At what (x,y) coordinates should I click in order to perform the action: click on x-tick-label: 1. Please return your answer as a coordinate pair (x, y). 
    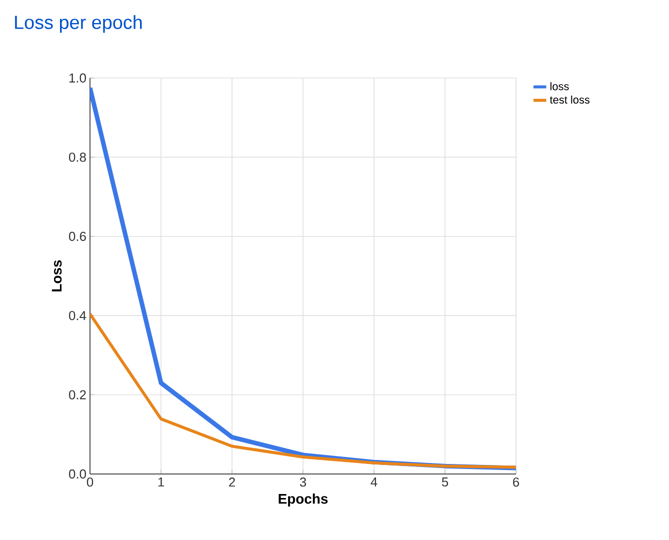
    Looking at the image, I should click on (161, 482).